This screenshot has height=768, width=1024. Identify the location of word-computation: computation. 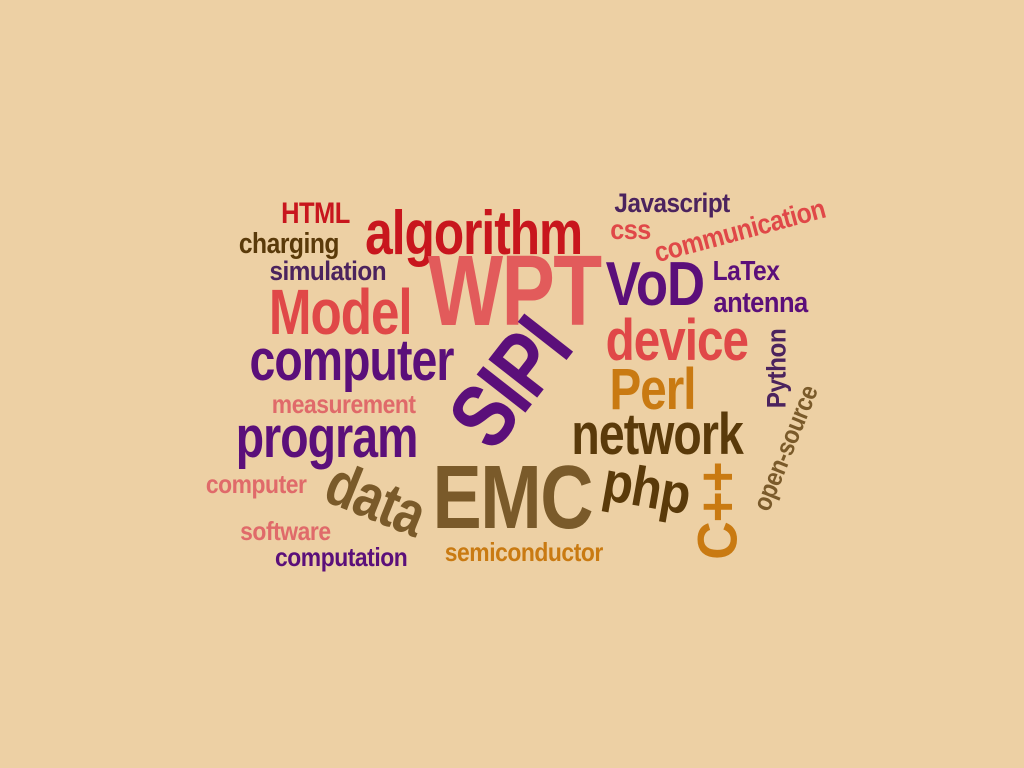
(341, 557).